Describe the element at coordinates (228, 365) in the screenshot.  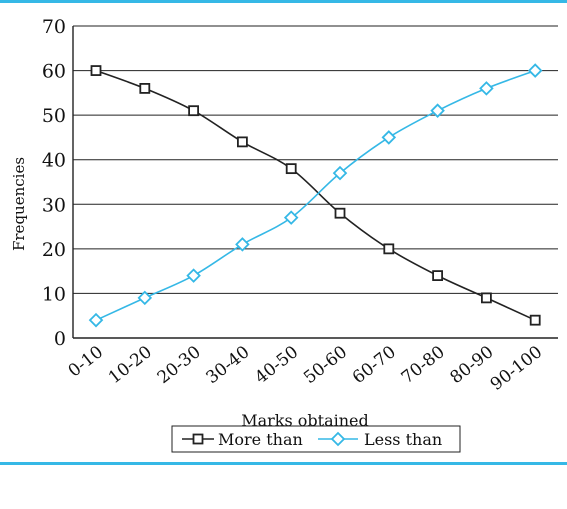
I see `x-tick-label: 30-40` at that location.